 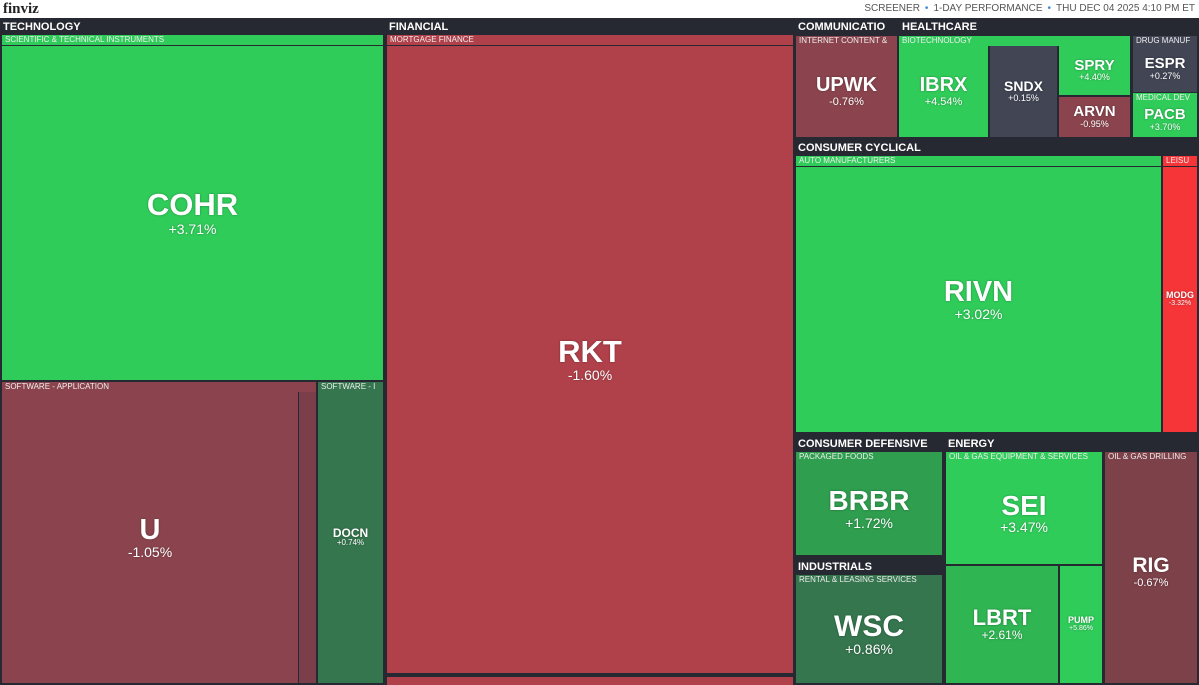 What do you see at coordinates (419, 27) in the screenshot?
I see `sector-label: FINANCIAL` at bounding box center [419, 27].